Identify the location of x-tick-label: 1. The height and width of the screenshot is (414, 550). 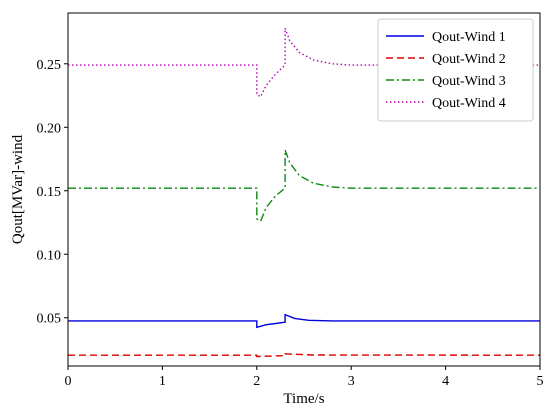
(162, 381).